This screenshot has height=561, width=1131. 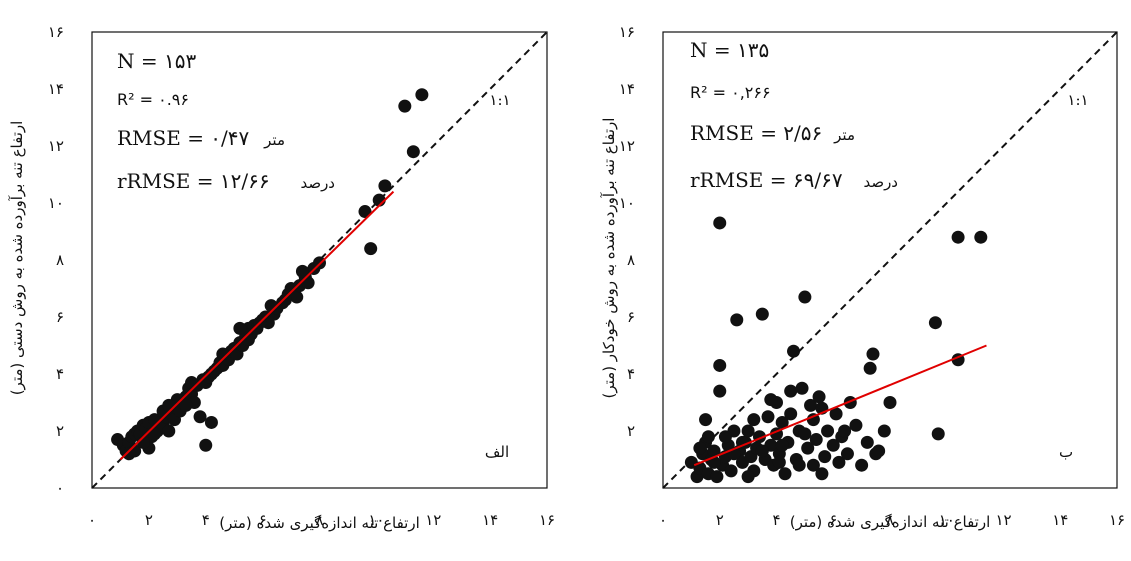 What do you see at coordinates (317, 183) in the screenshot?
I see `rrmse-unit: درصد` at bounding box center [317, 183].